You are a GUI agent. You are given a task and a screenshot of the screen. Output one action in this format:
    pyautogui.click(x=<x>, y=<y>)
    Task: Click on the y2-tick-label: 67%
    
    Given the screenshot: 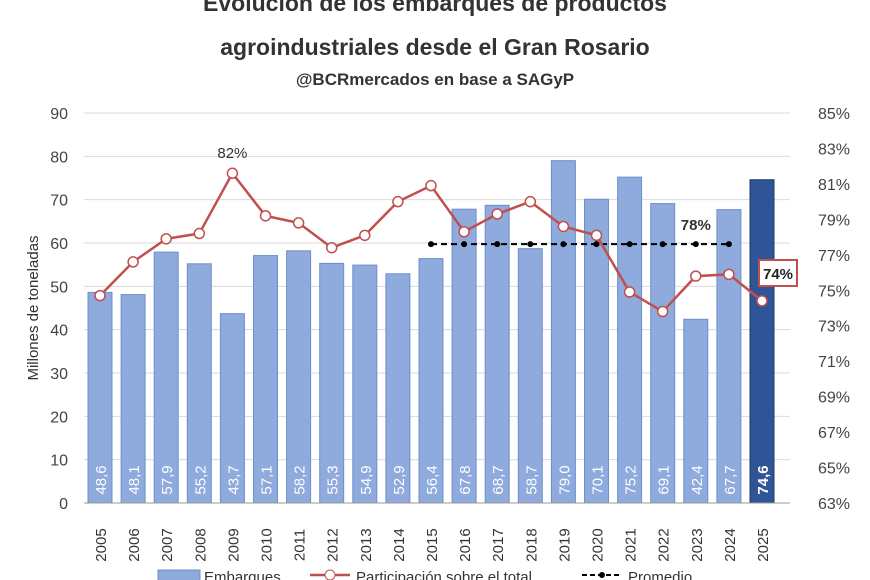 What is the action you would take?
    pyautogui.click(x=834, y=433)
    